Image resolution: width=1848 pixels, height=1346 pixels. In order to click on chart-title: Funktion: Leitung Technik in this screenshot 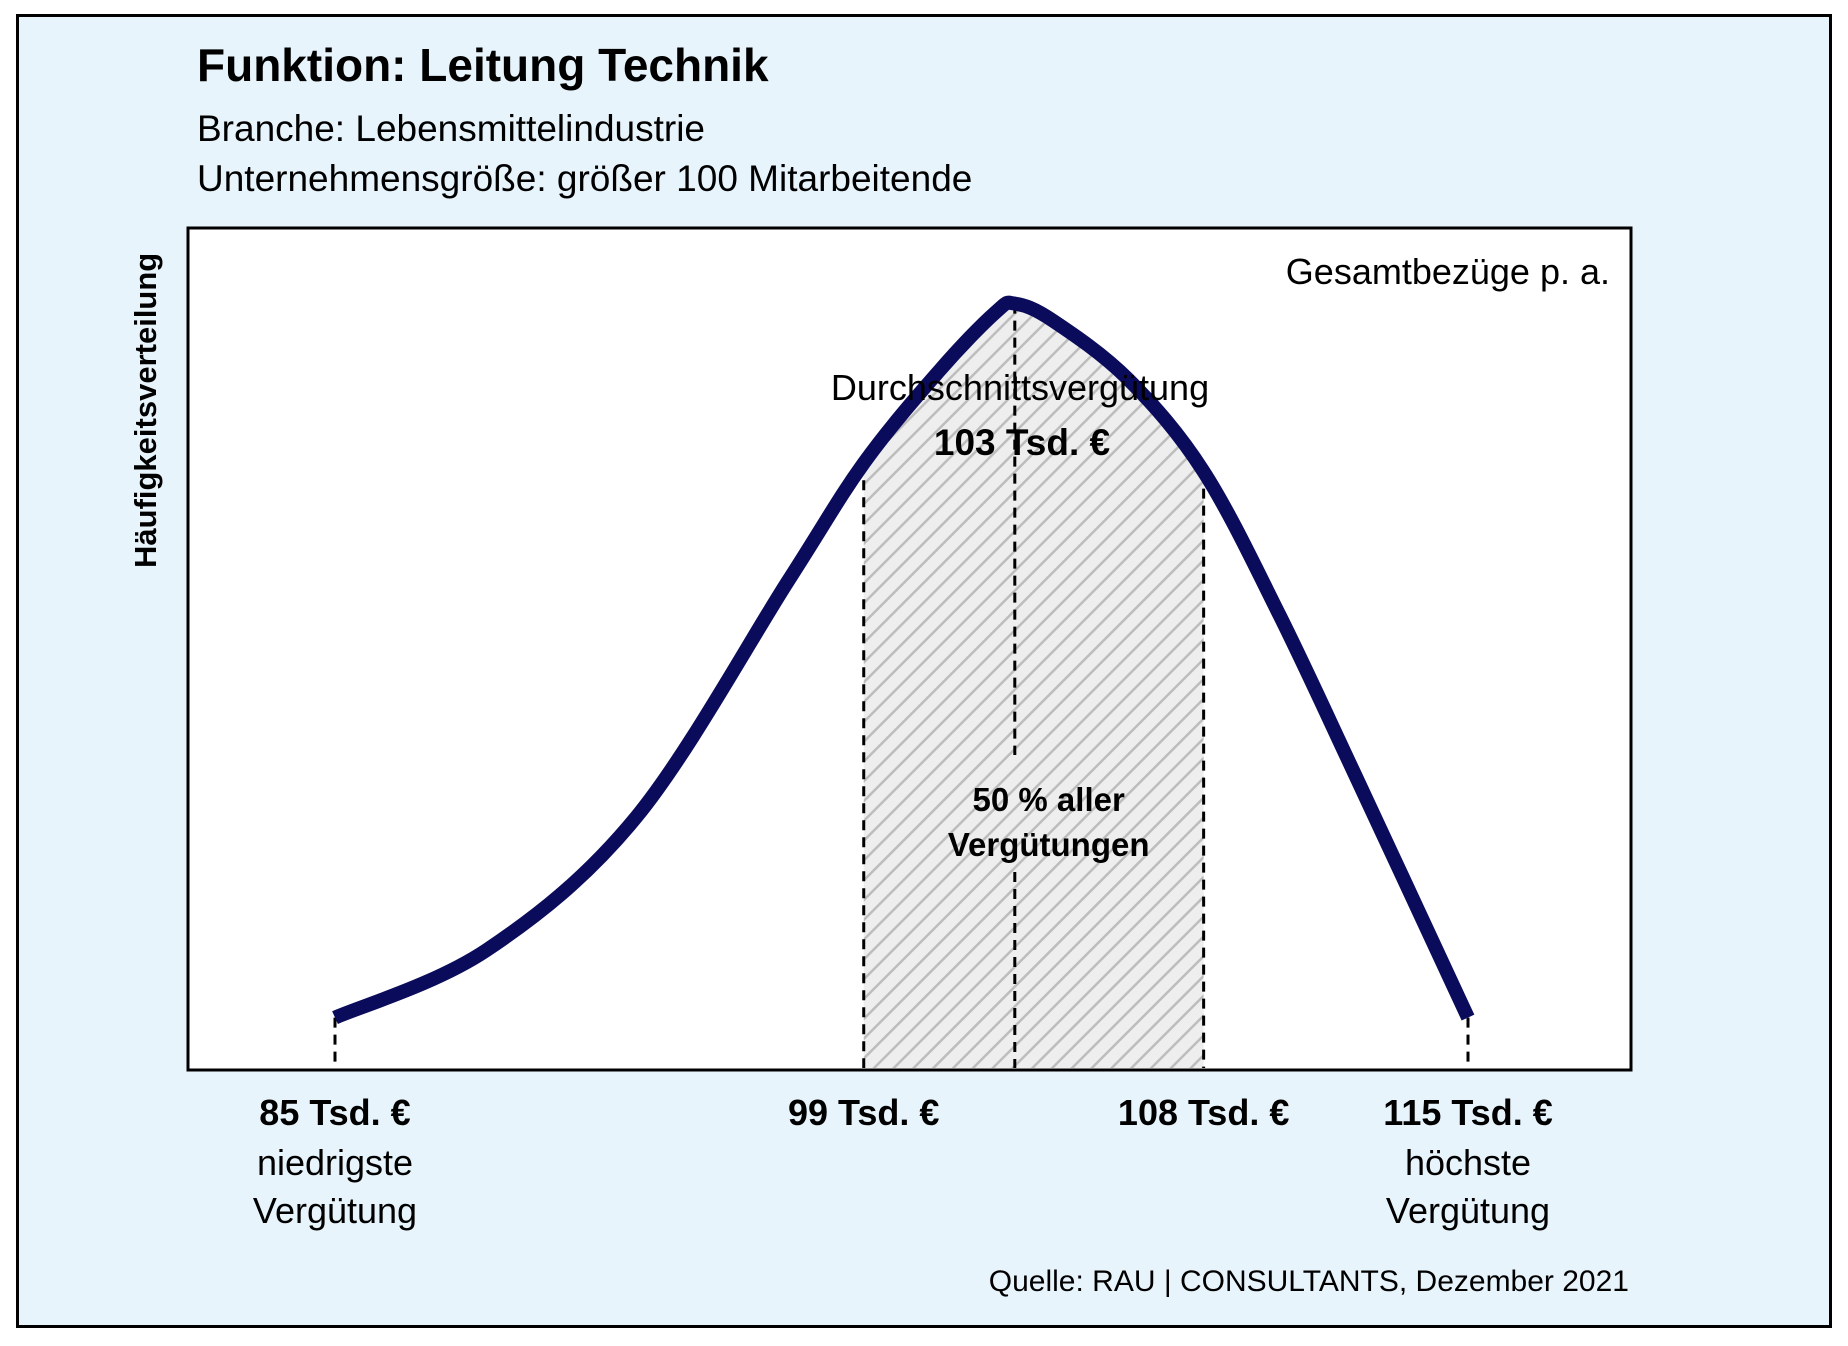, I will do `click(483, 65)`.